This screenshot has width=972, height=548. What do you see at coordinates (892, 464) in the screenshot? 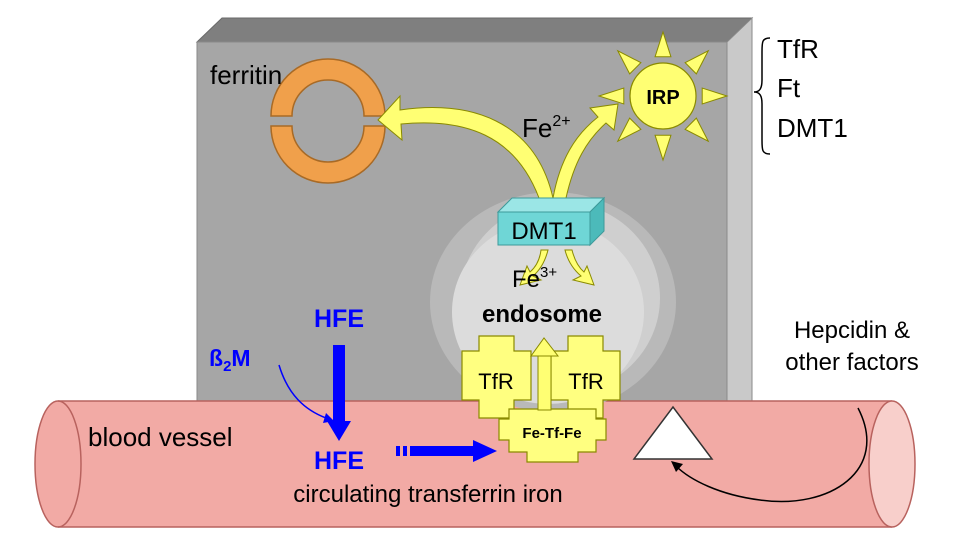
I see `vessel-right-end` at bounding box center [892, 464].